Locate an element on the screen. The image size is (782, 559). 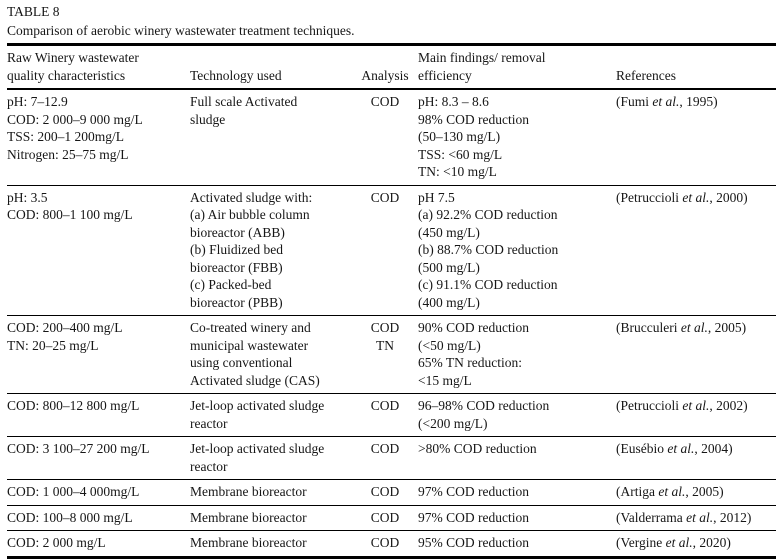
cell-reference: (Valderrama et al., 2012) is located at coordinates (696, 518).